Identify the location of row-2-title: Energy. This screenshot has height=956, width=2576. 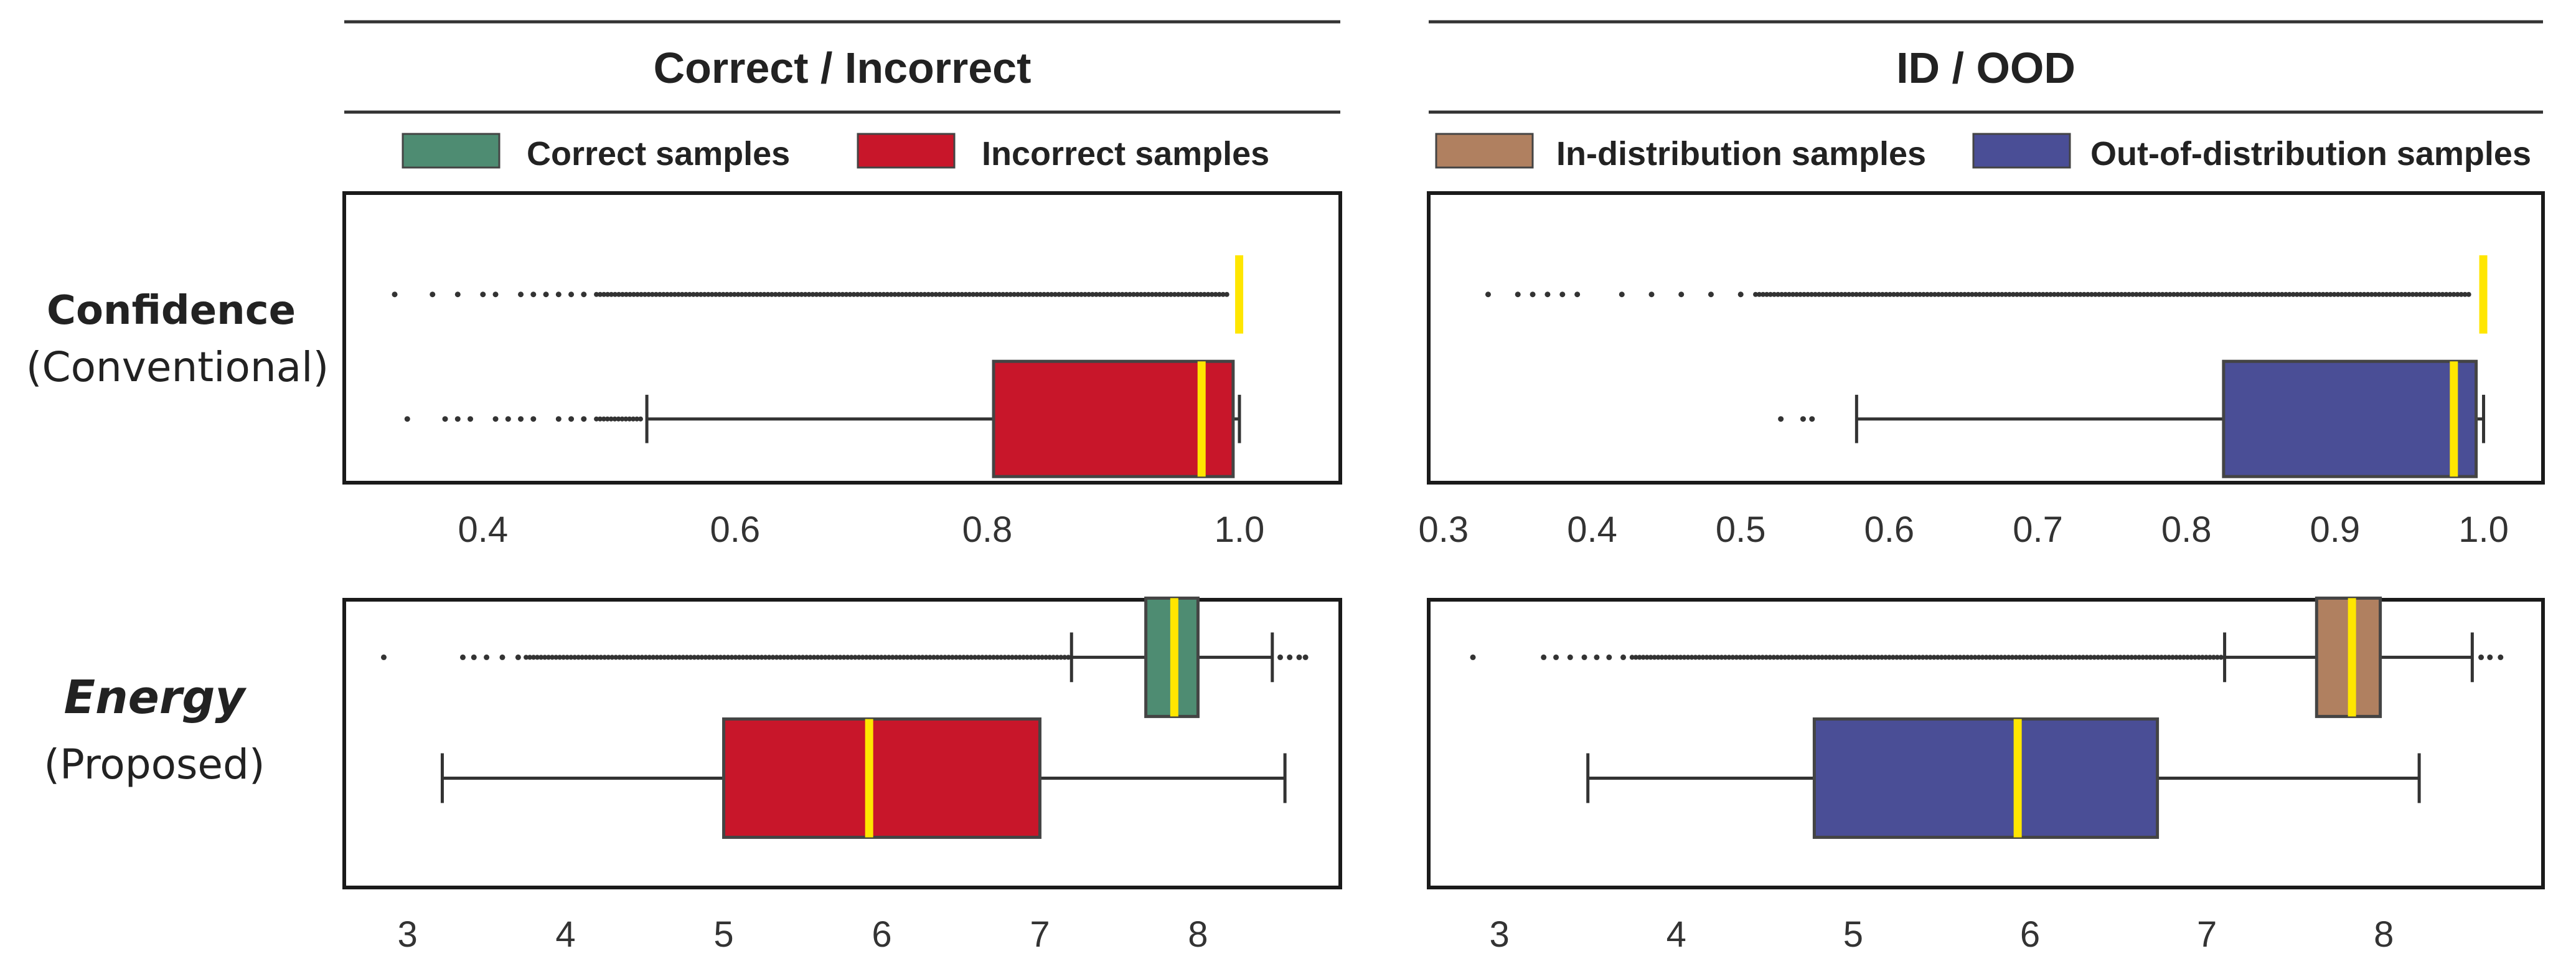
(155, 697).